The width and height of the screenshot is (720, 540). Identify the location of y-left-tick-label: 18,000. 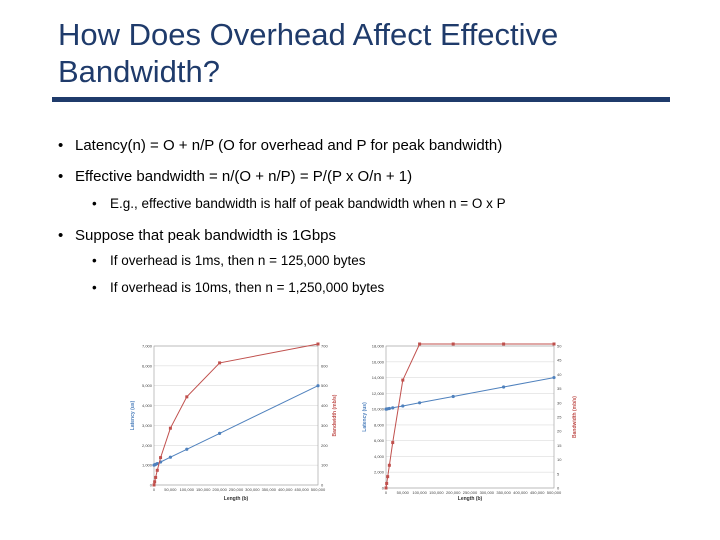
(378, 346).